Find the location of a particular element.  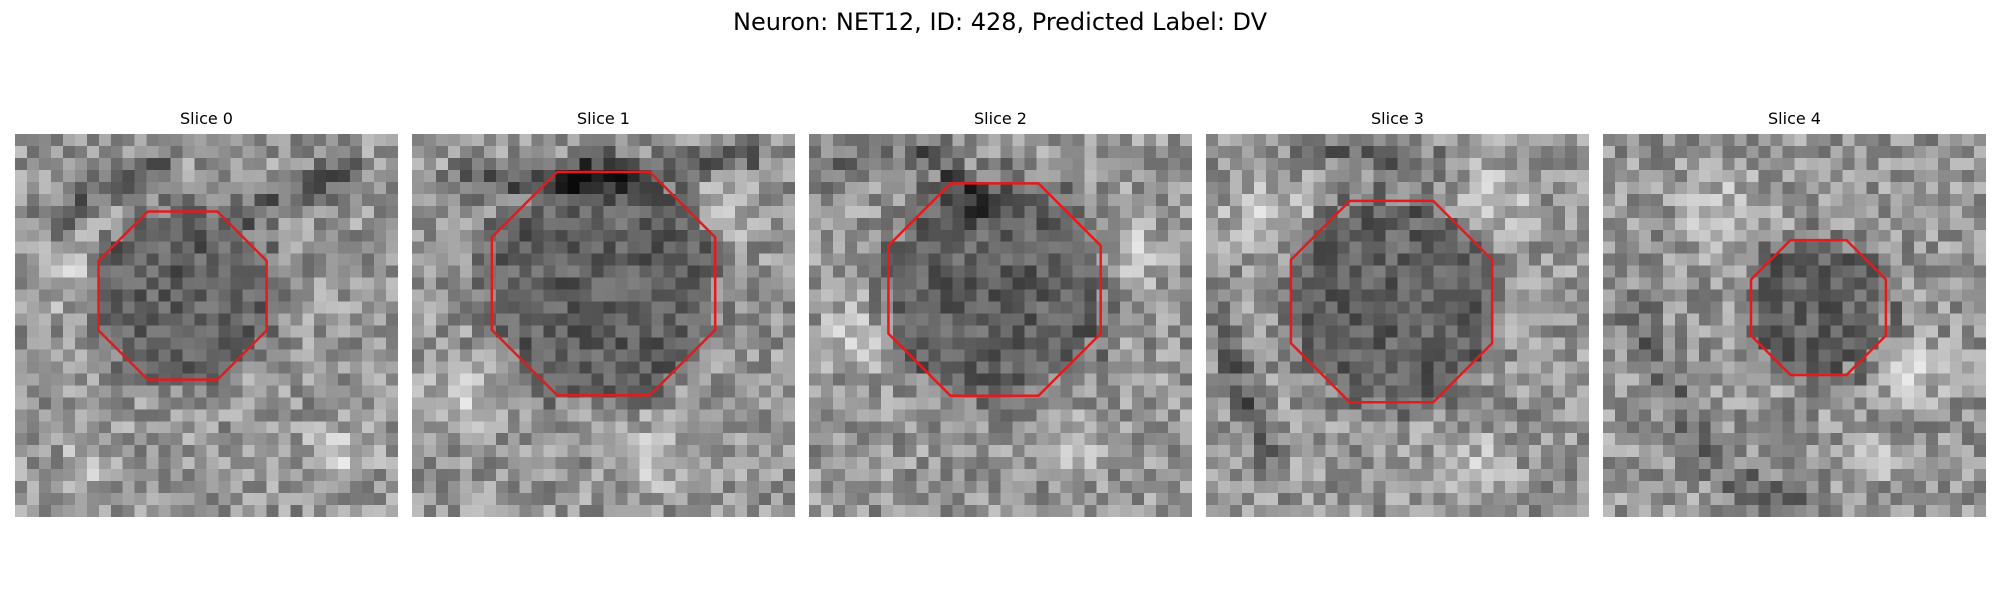

slice-title: Slice 4 is located at coordinates (1794, 118).